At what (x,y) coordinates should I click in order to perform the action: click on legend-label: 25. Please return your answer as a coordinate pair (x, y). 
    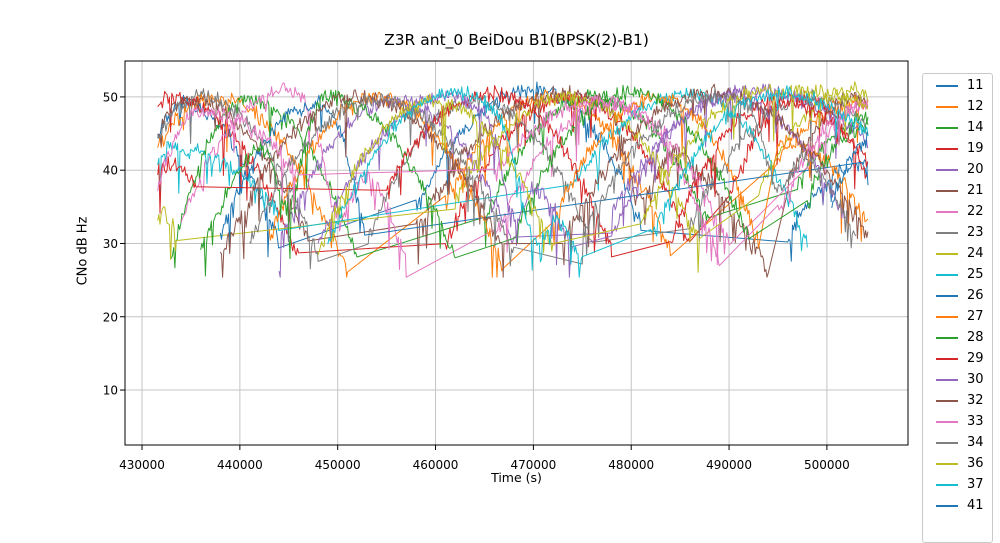
    Looking at the image, I should click on (975, 274).